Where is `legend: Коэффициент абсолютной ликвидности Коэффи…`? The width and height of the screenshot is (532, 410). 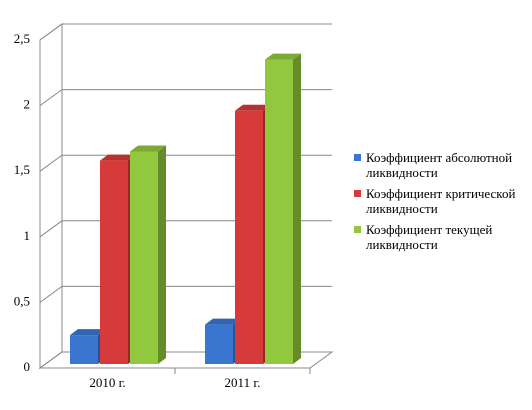
legend: Коэффициент абсолютной ликвидности Коэффи… is located at coordinates (440, 204).